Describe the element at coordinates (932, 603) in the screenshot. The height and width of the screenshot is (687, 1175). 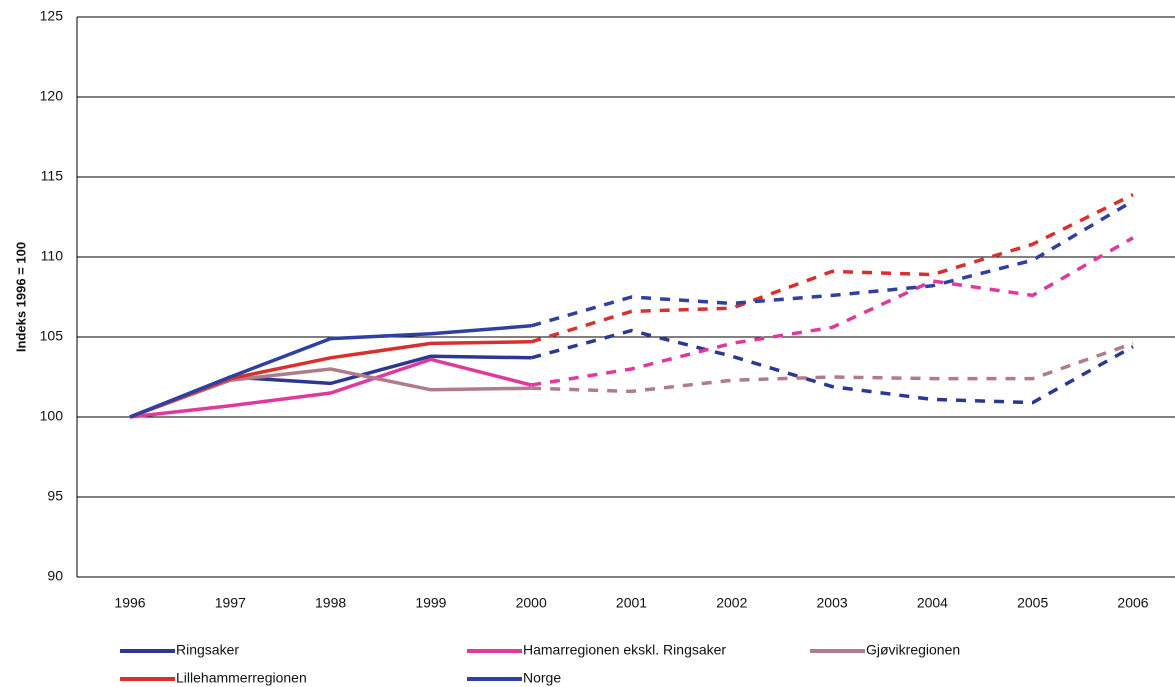
I see `x-tick-label: 2004` at that location.